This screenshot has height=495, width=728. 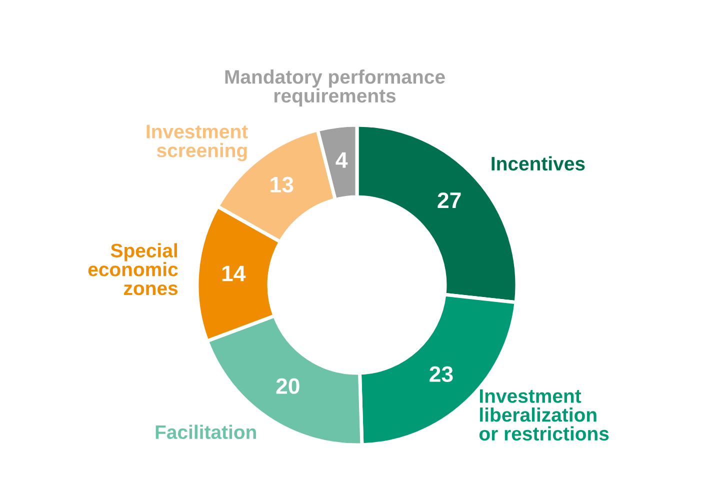 I want to click on slice-label: Facilitation, so click(x=206, y=432).